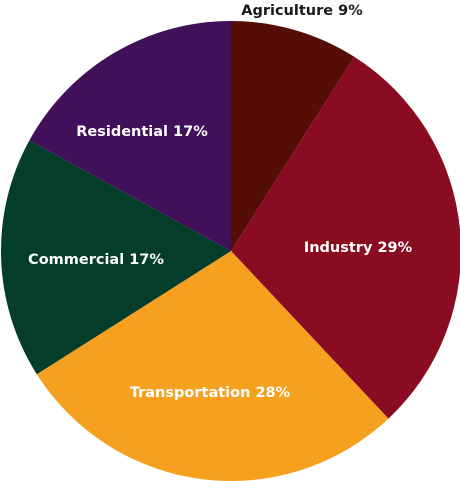 This screenshot has width=460, height=481. Describe the element at coordinates (142, 132) in the screenshot. I see `pie-label-residential: Residential 17%` at that location.